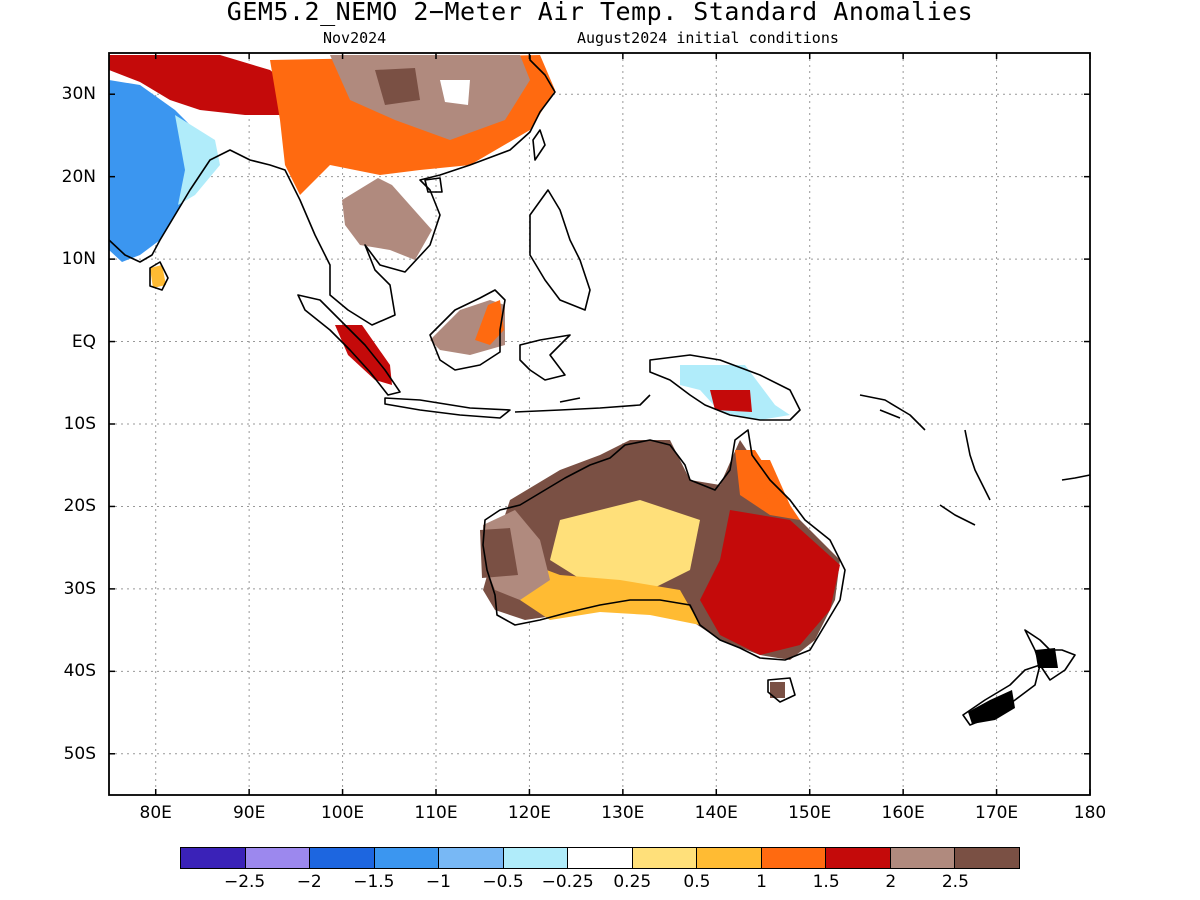 The image size is (1200, 900). I want to click on colorbar, so click(600, 858).